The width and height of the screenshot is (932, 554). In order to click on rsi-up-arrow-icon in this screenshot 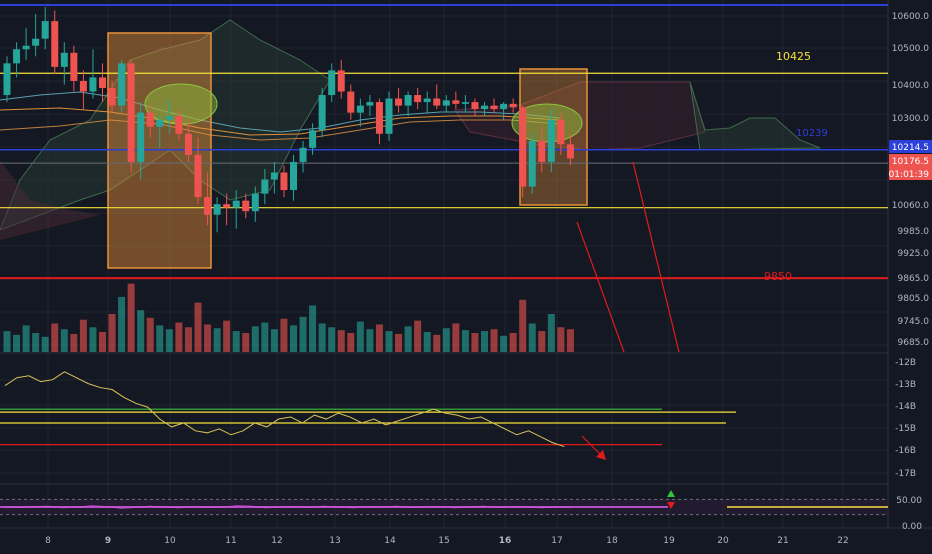, I will do `click(671, 493)`.